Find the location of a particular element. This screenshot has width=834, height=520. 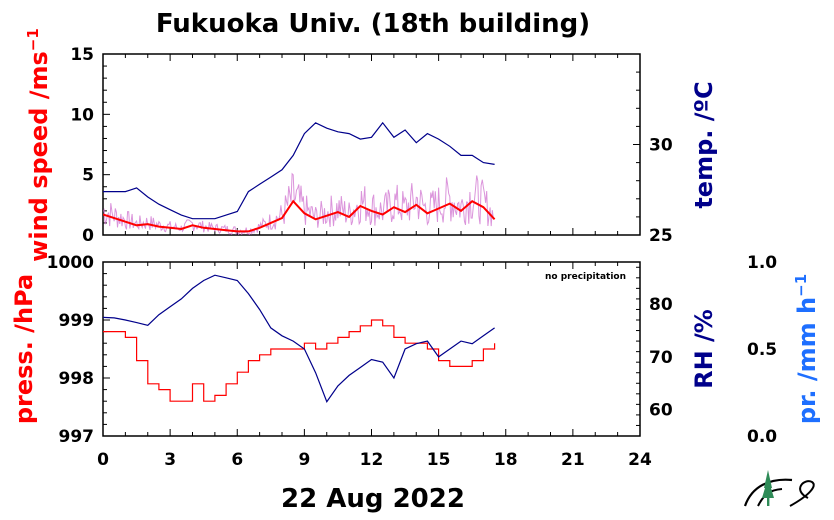

x-tick-label: 6 is located at coordinates (237, 460).